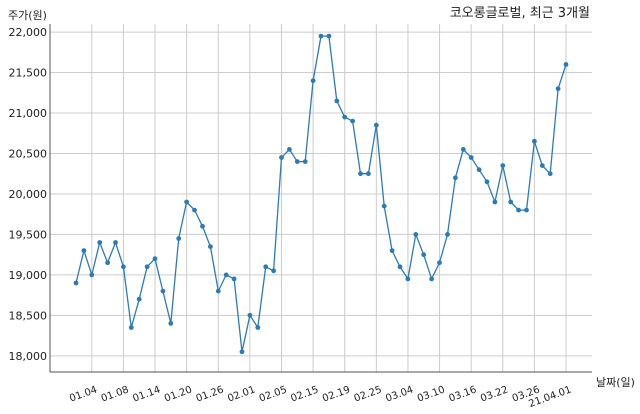 This screenshot has width=640, height=414. Describe the element at coordinates (368, 394) in the screenshot. I see `x-tick-label: 02.25` at that location.